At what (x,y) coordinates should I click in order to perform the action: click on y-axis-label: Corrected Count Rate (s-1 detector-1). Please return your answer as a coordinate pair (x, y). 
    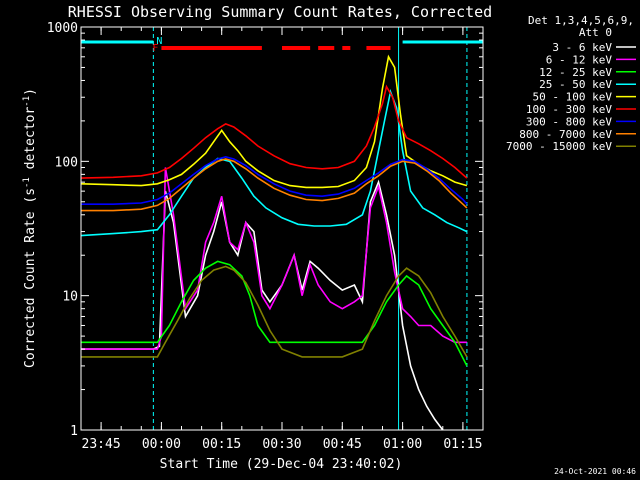
    Looking at the image, I should click on (30, 228).